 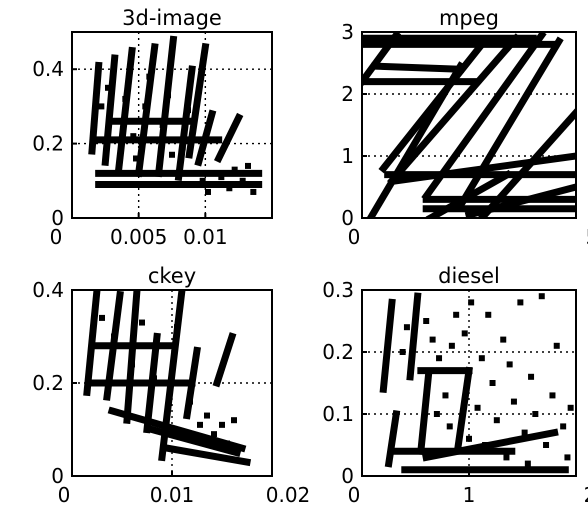 I want to click on x-tick-label: 5, so click(x=587, y=237).